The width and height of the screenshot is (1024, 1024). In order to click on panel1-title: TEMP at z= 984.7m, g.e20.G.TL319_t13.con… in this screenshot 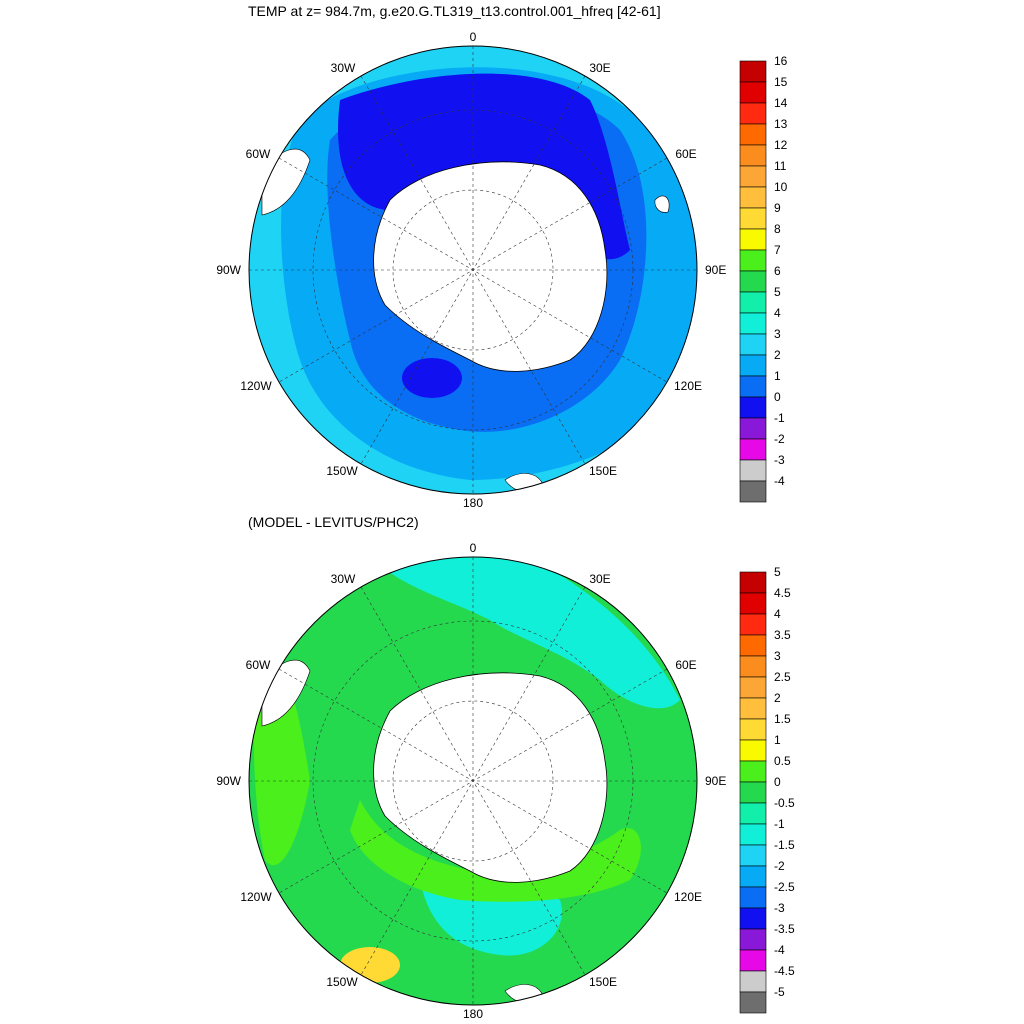, I will do `click(454, 11)`.